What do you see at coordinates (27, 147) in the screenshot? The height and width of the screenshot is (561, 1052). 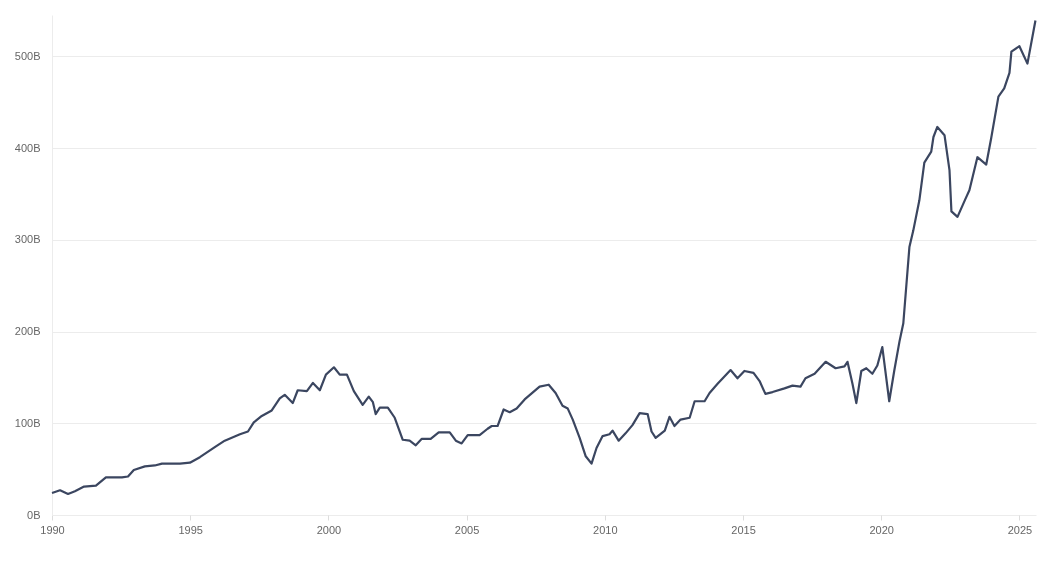 I see `y-tick-label: 400B` at bounding box center [27, 147].